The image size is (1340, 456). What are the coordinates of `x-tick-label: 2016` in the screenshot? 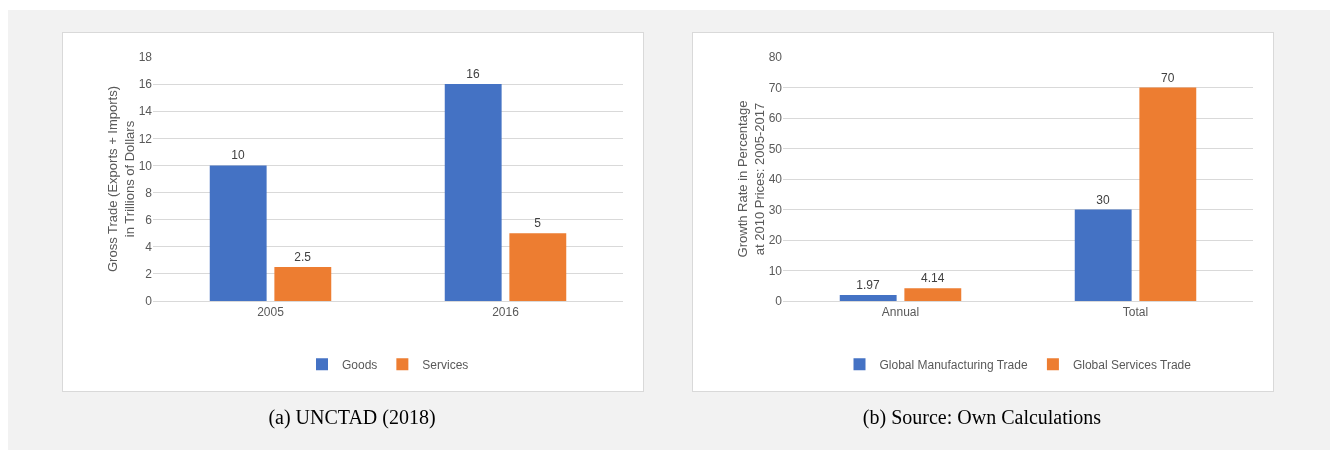 It's located at (506, 312).